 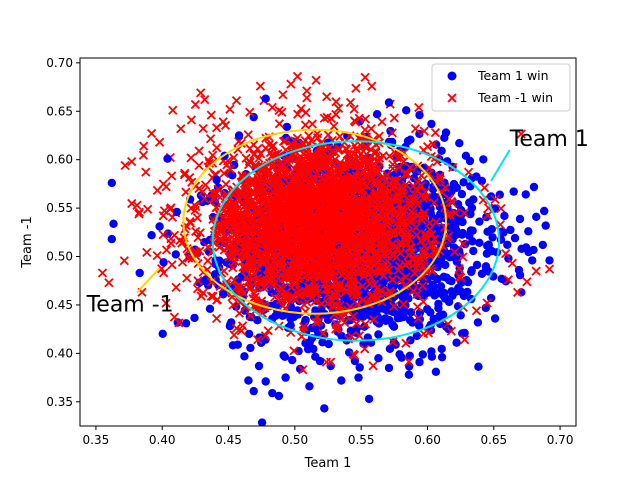 What do you see at coordinates (513, 75) in the screenshot?
I see `legend-label-team-1-win: Team 1 win` at bounding box center [513, 75].